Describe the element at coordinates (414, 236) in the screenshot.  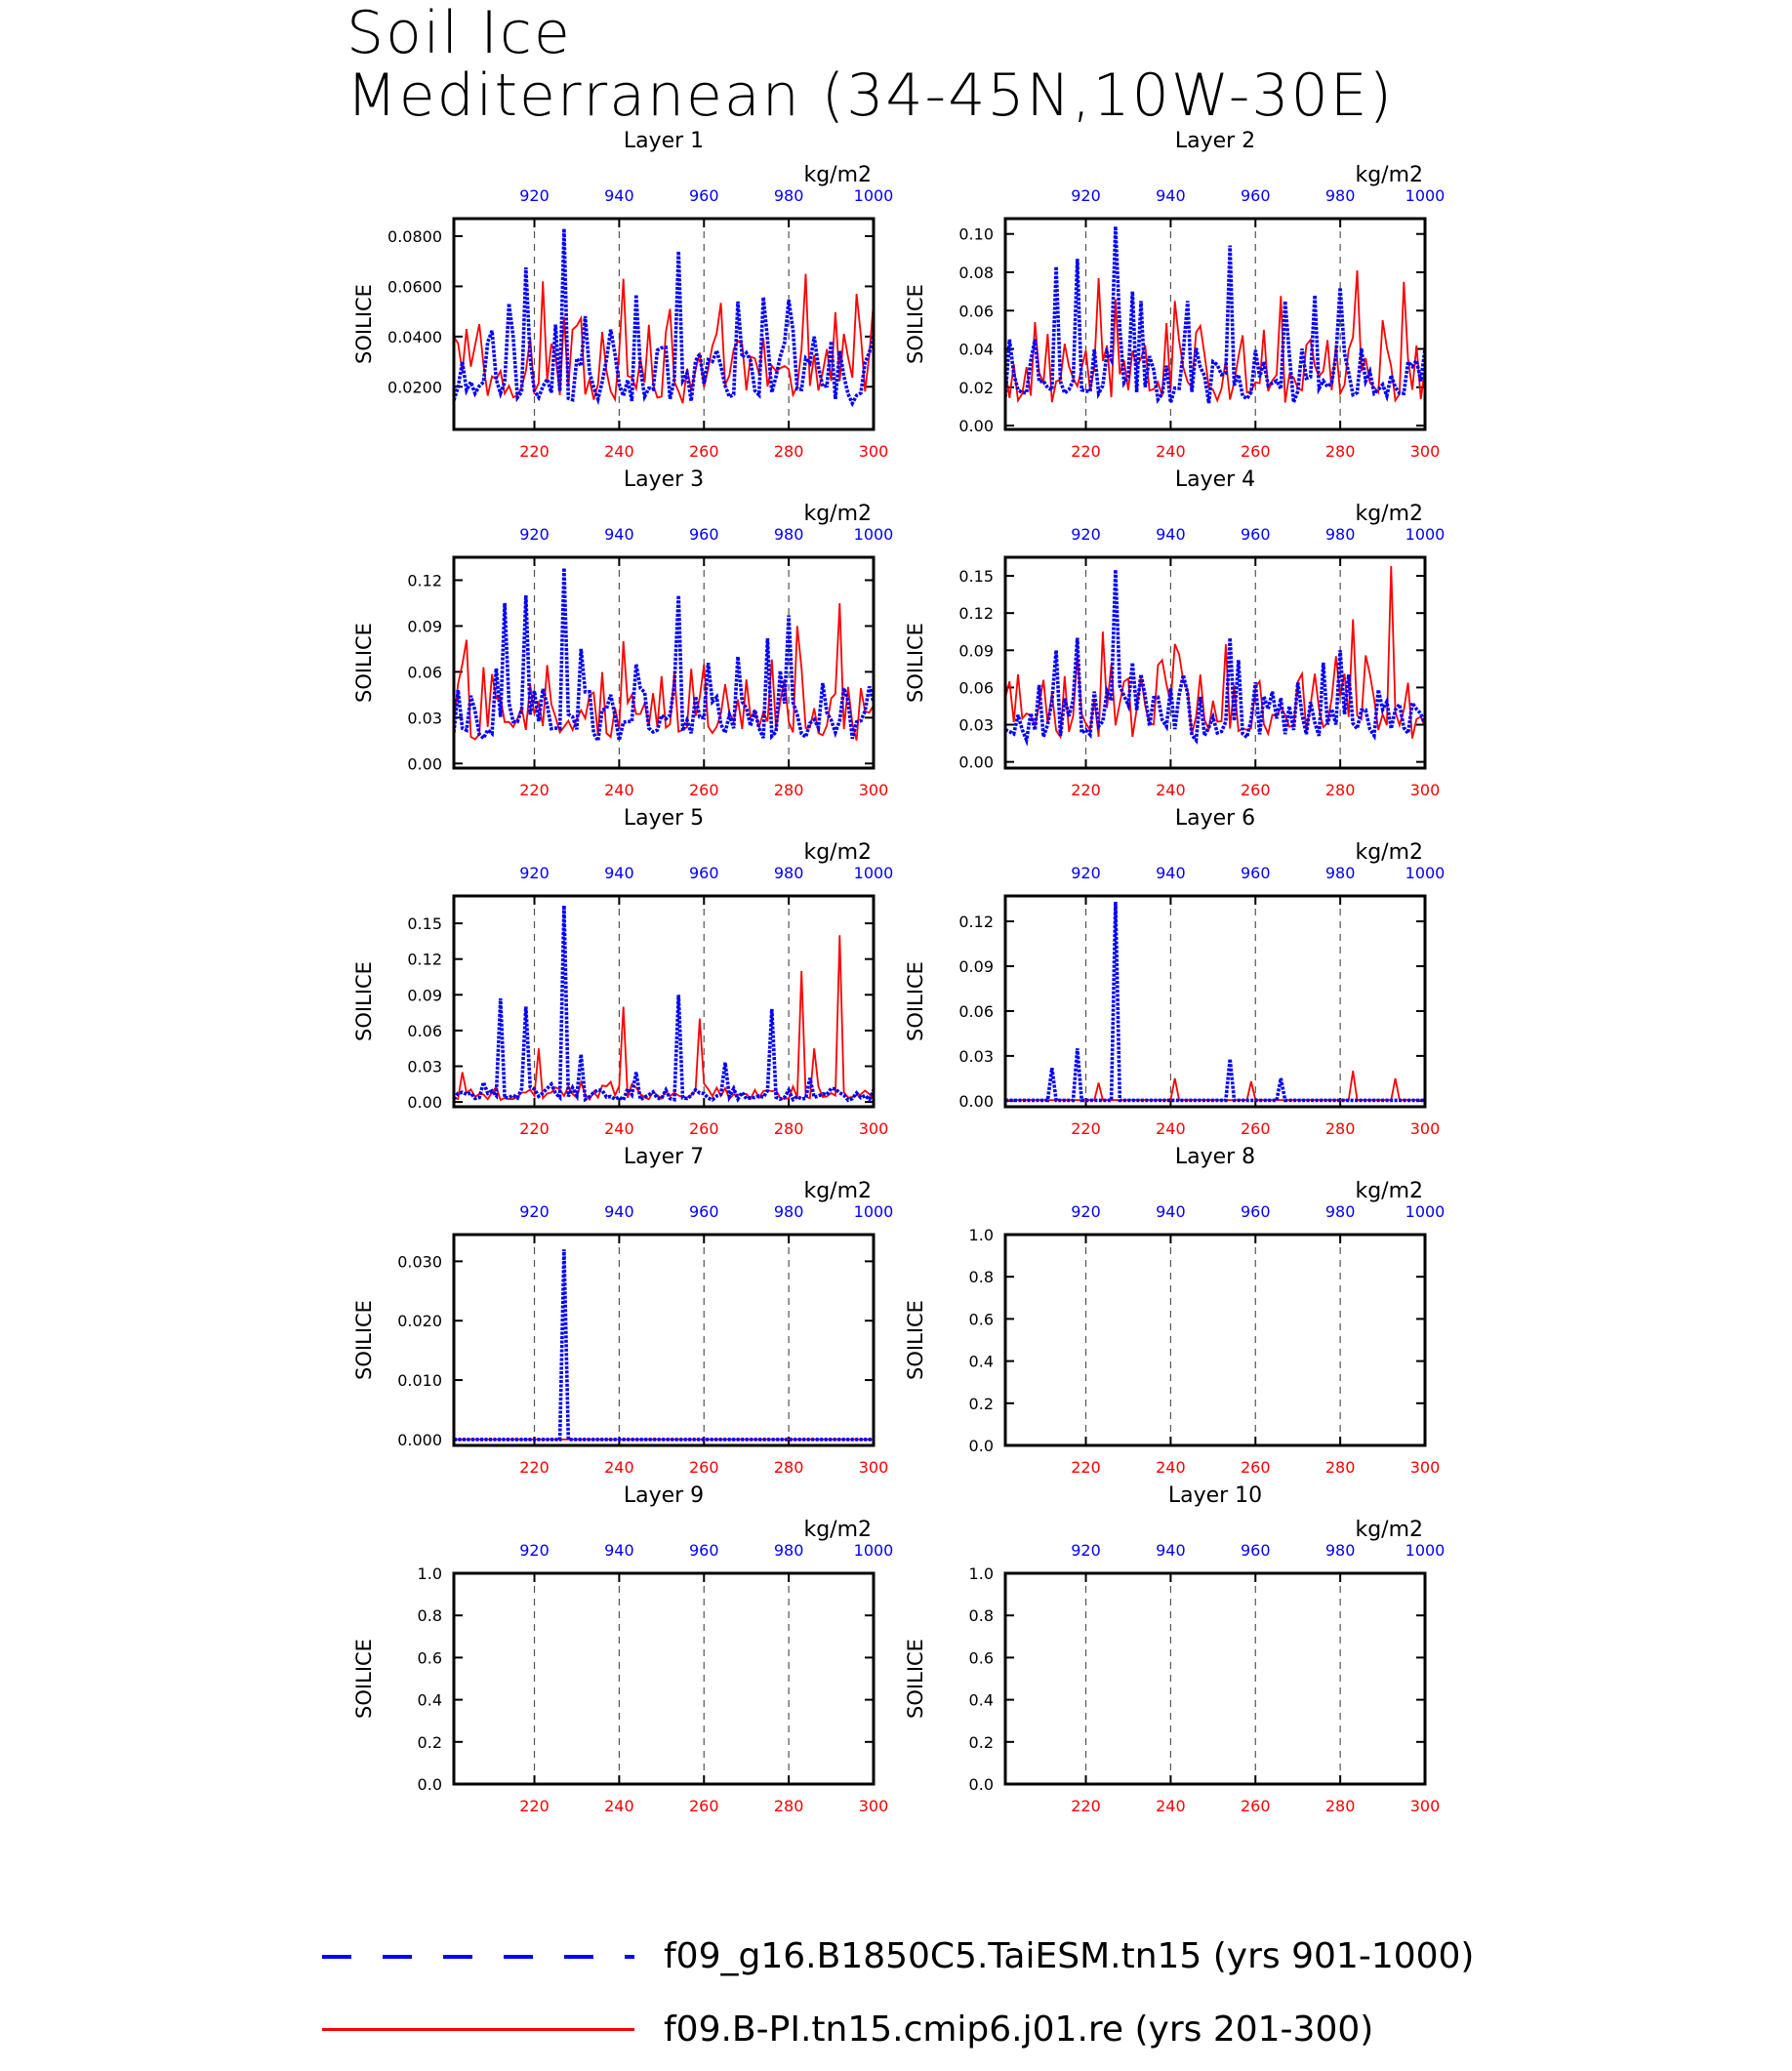
I see `y-tick-label: 0.0800` at that location.